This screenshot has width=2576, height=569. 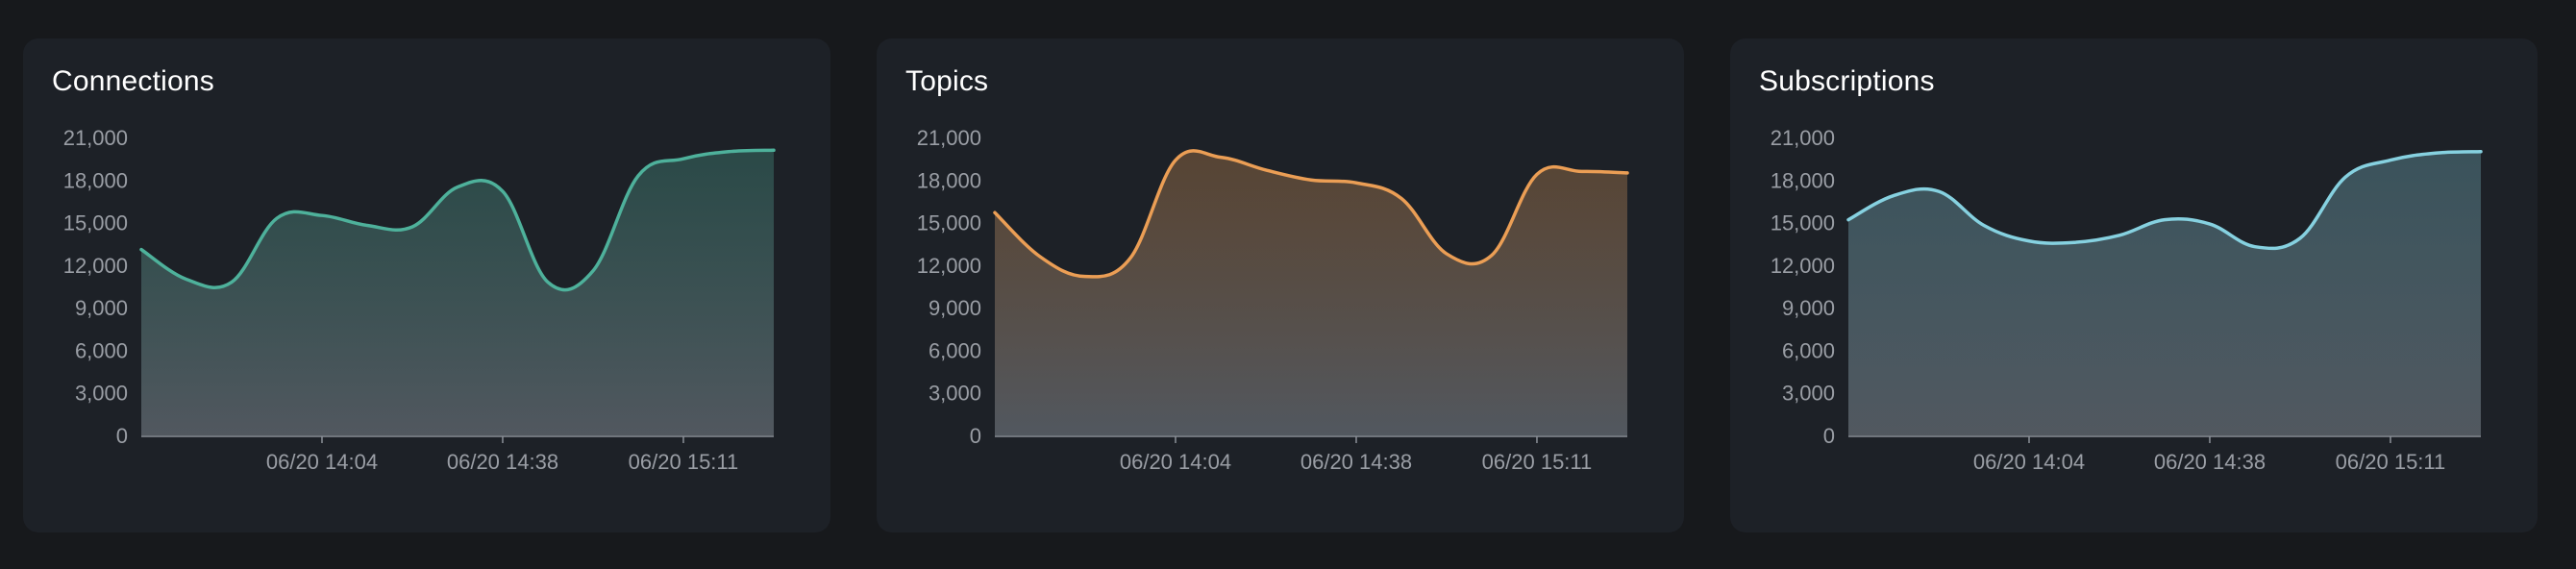 What do you see at coordinates (947, 81) in the screenshot?
I see `card-title: Topics` at bounding box center [947, 81].